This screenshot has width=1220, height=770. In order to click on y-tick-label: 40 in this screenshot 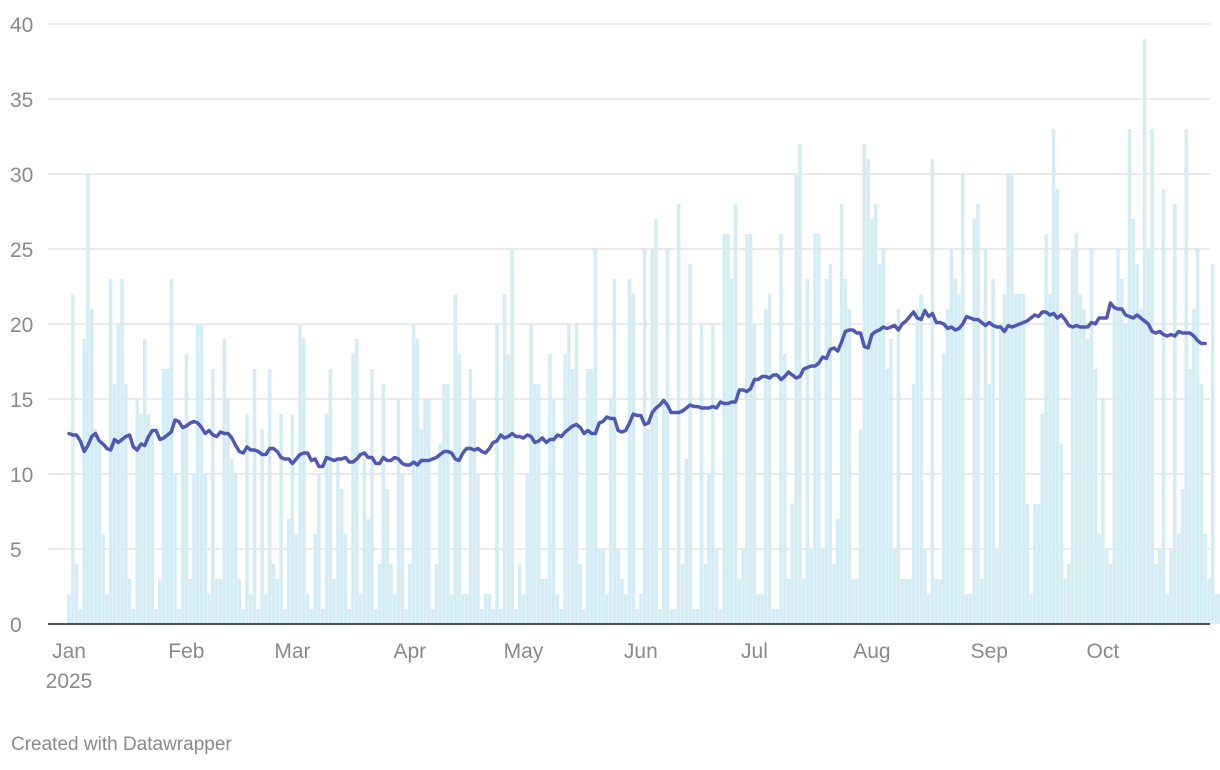, I will do `click(21, 25)`.